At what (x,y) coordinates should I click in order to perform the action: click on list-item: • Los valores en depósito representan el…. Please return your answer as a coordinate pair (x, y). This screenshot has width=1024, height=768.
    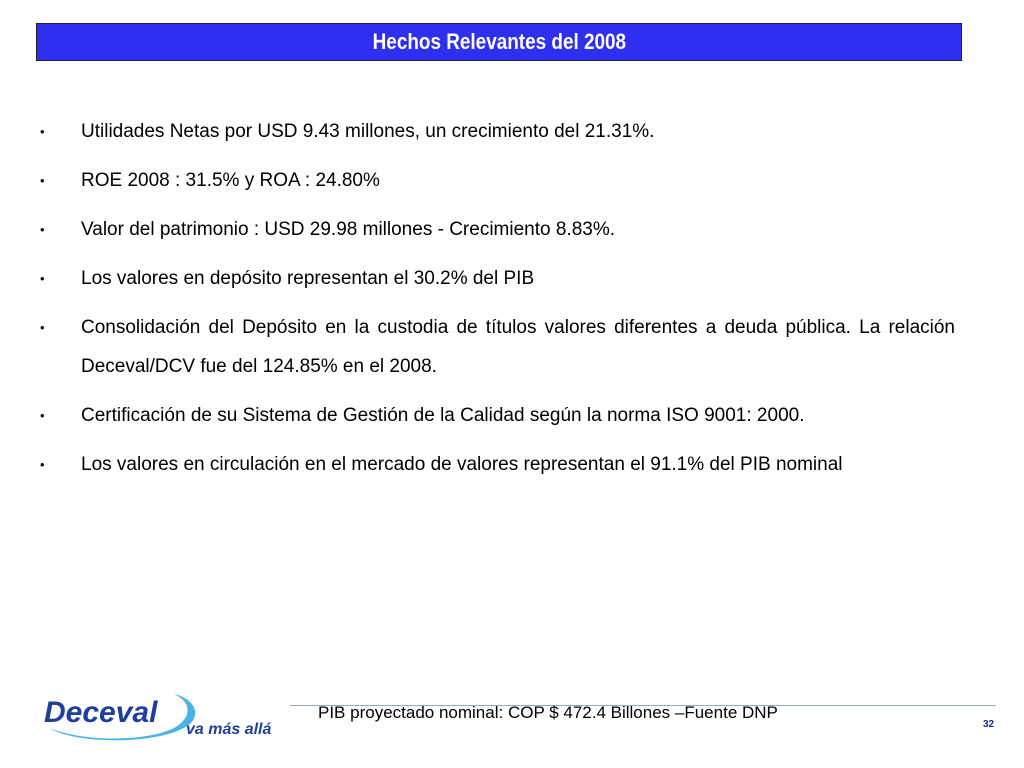
    Looking at the image, I should click on (497, 278).